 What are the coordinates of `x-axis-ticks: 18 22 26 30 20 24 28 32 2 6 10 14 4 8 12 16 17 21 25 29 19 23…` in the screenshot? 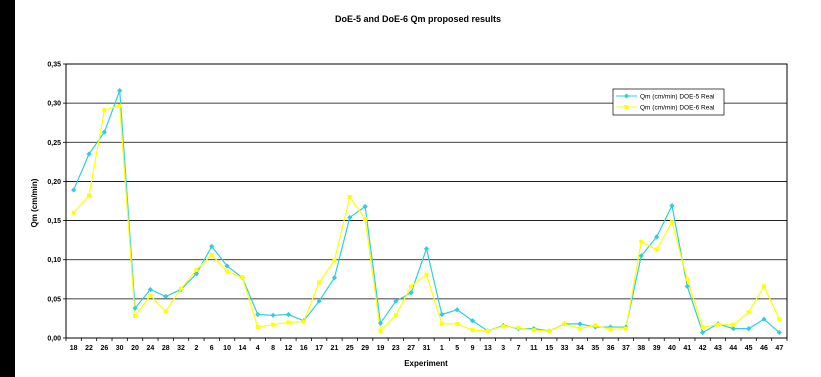 It's located at (426, 345).